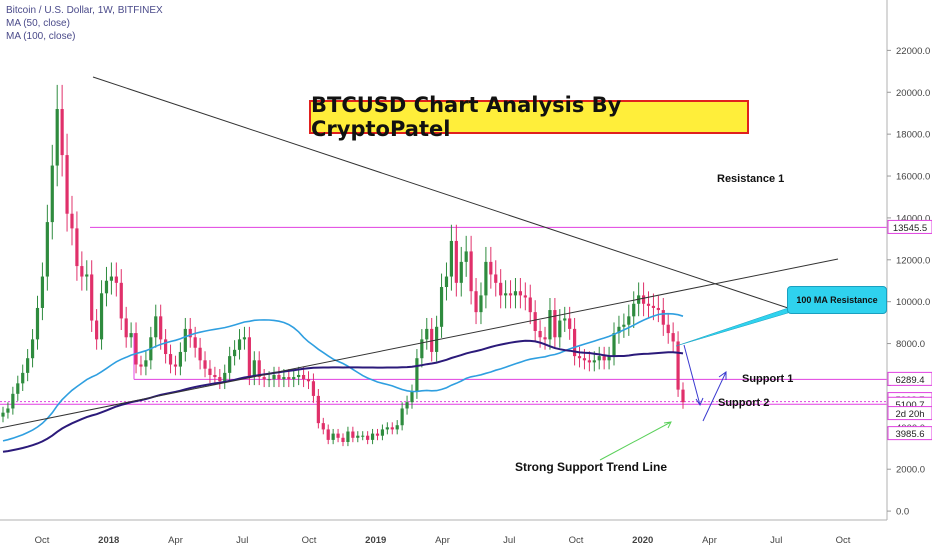 The image size is (932, 550). I want to click on y-tick-label: 16000.0, so click(913, 177).